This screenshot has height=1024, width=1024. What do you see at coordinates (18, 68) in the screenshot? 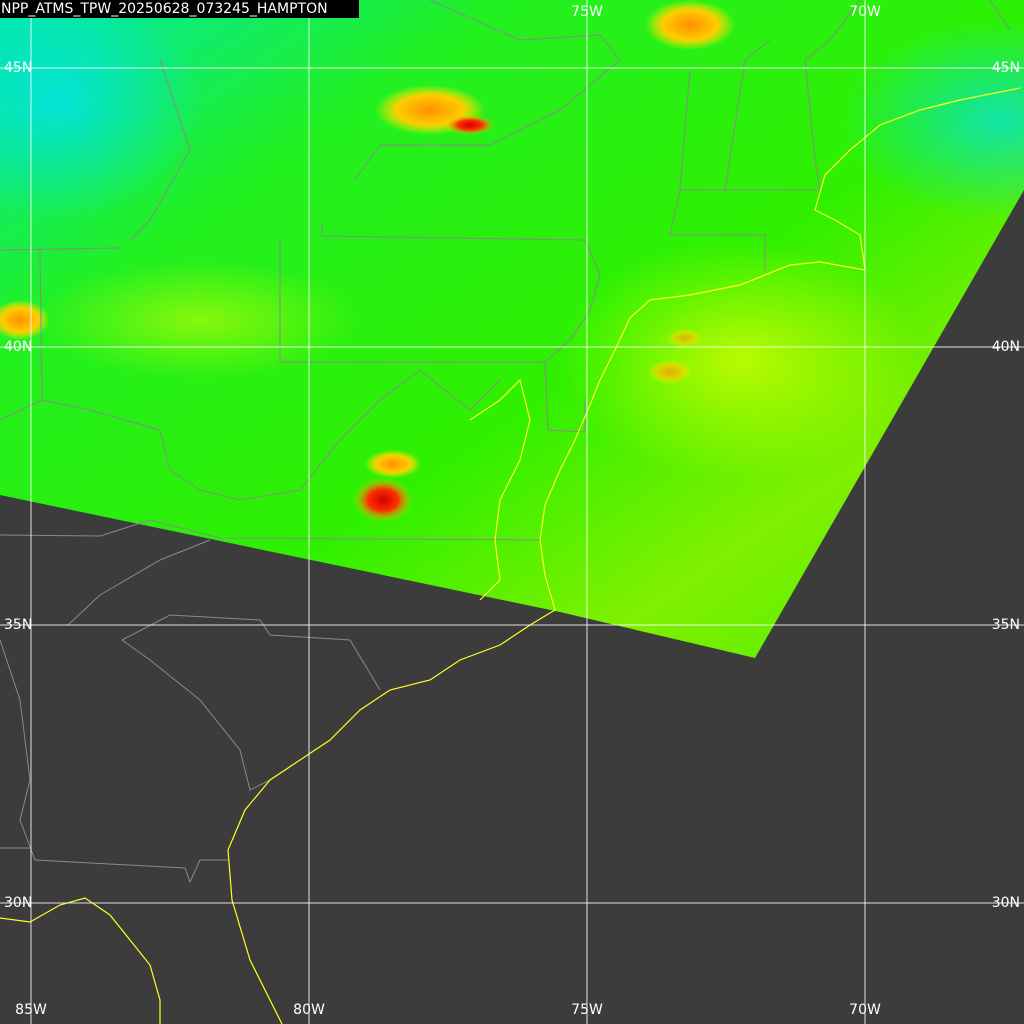
I see `left-lat-label: 45N` at bounding box center [18, 68].